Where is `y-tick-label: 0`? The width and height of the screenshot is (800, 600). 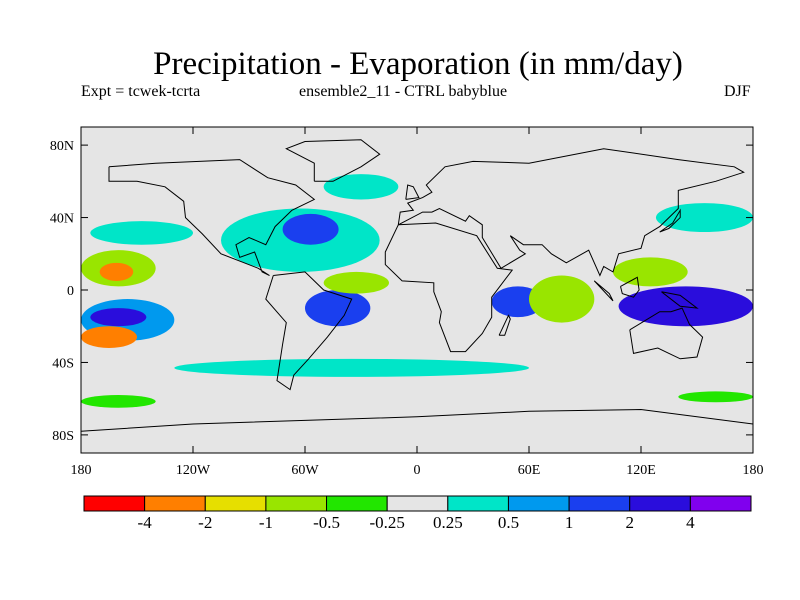
y-tick-label: 0 is located at coordinates (70, 291).